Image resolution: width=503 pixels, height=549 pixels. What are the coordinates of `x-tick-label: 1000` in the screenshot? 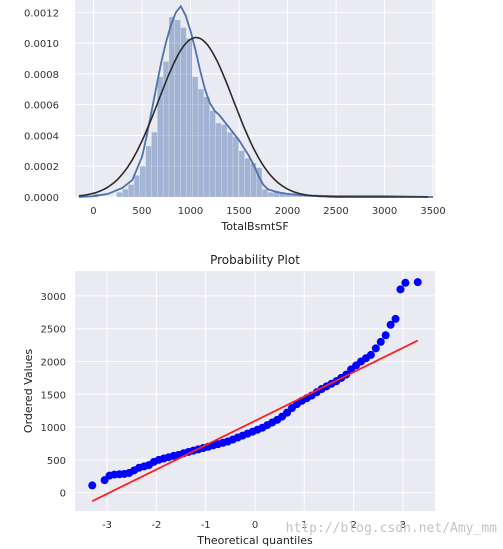 It's located at (190, 211).